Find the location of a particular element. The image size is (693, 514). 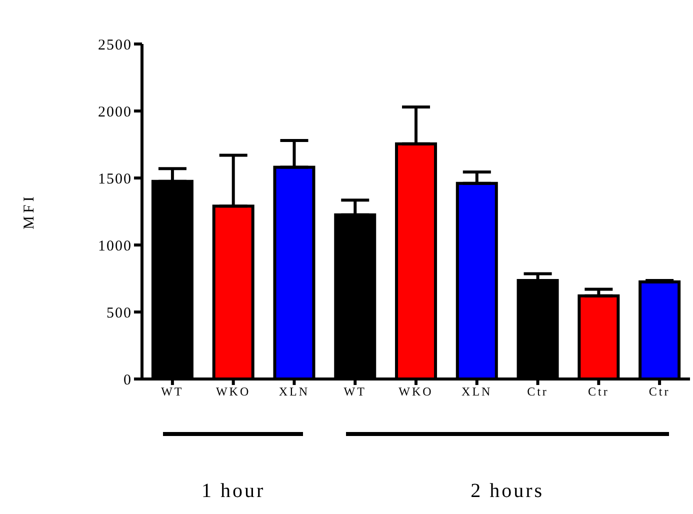

y-tick-label: 1500 is located at coordinates (115, 179).